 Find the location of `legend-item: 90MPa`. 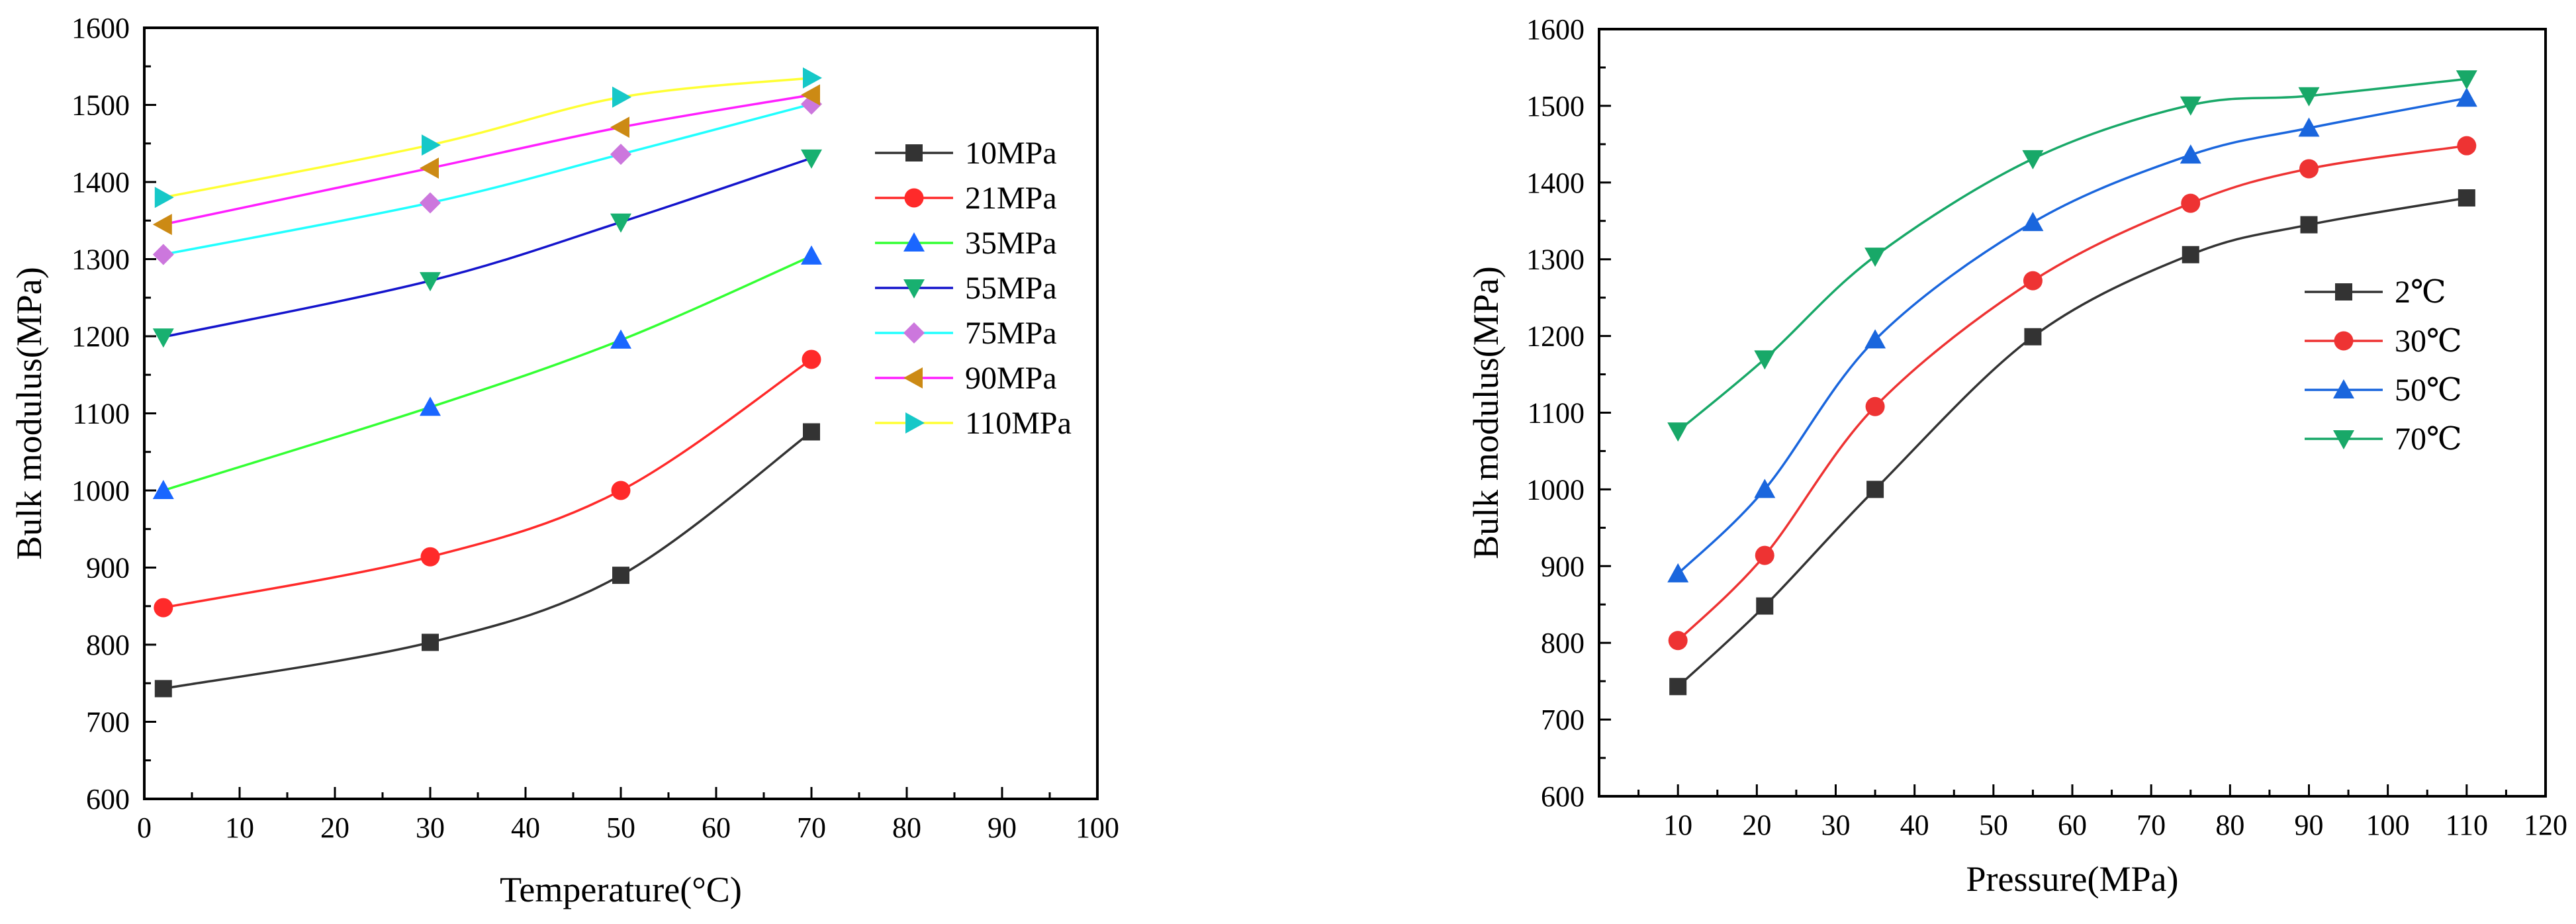

legend-item: 90MPa is located at coordinates (966, 378).